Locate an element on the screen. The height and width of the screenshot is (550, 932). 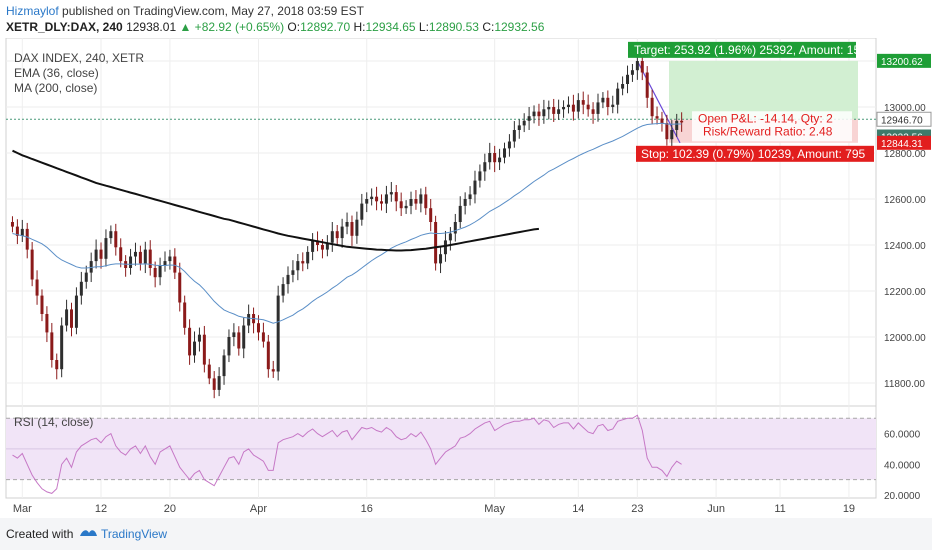
open-value: 12892.70 is located at coordinates (325, 27).